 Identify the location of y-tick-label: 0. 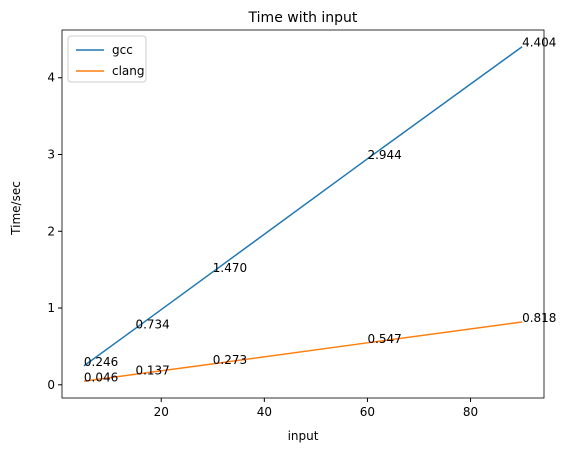
(51, 385).